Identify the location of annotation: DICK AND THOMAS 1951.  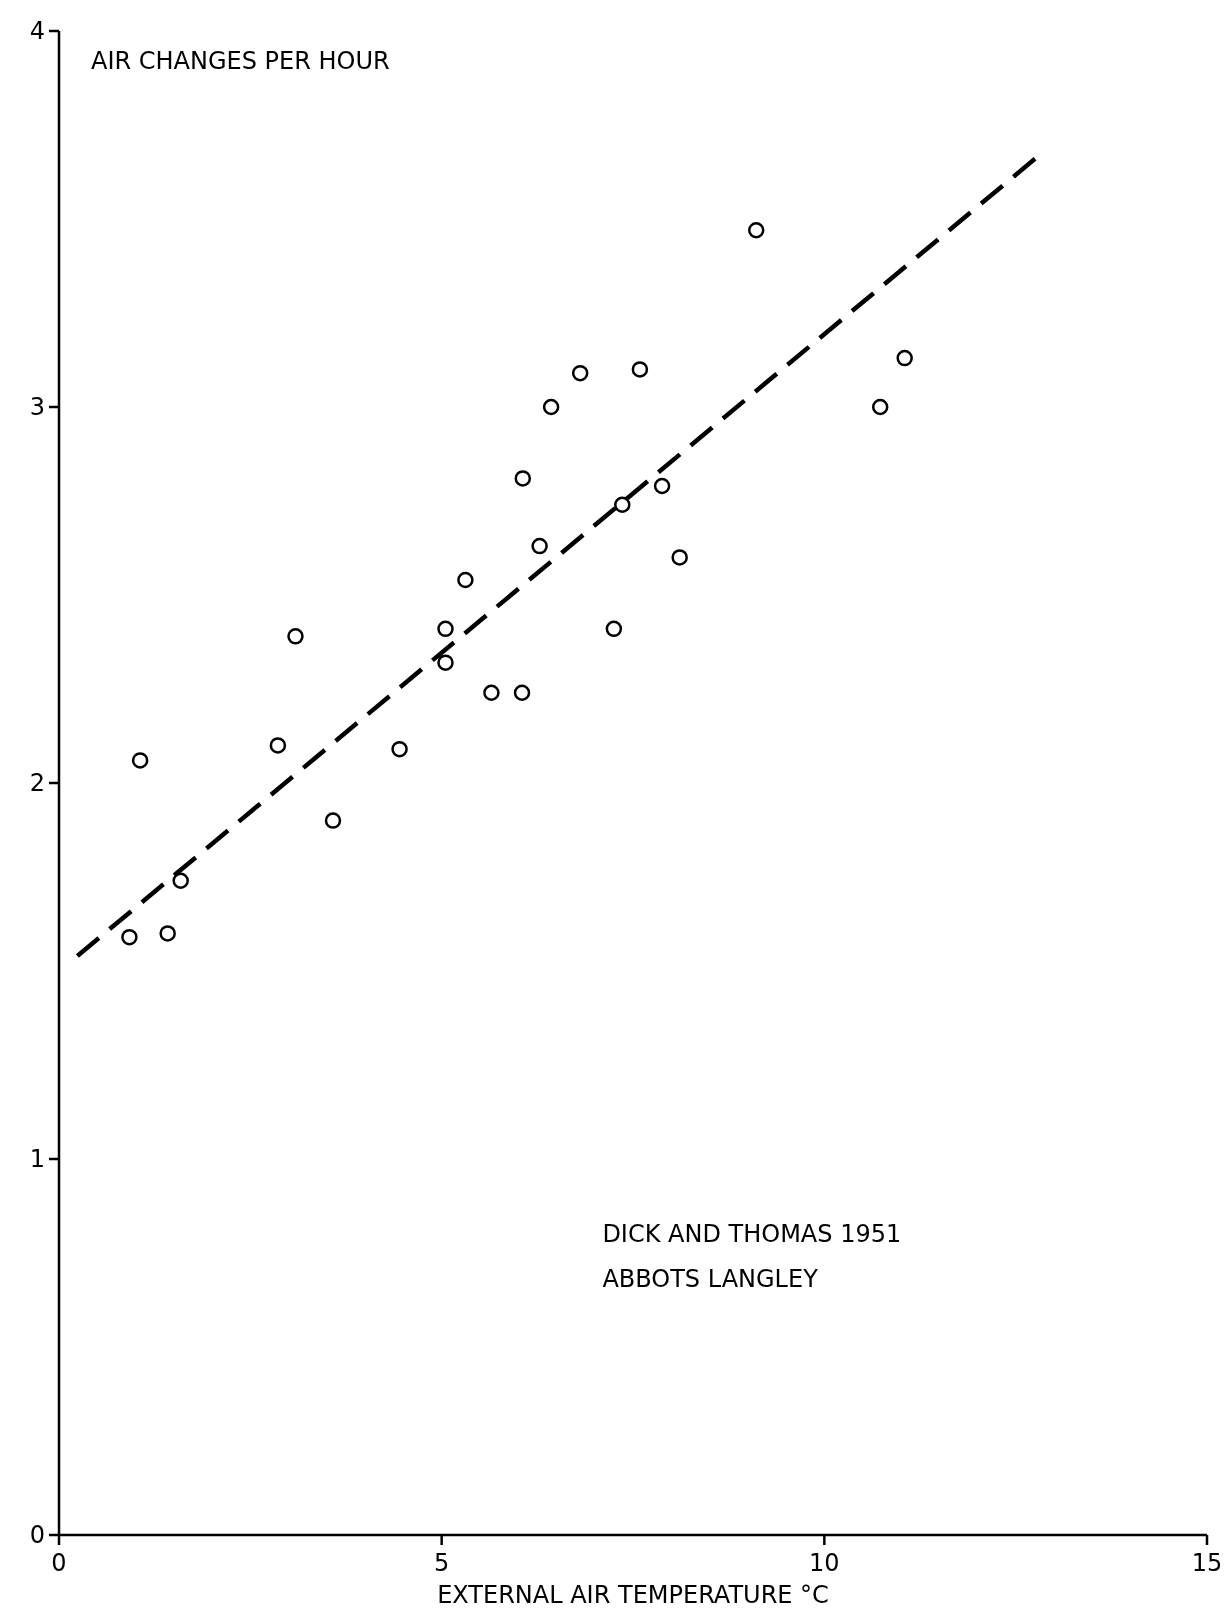
(752, 1233).